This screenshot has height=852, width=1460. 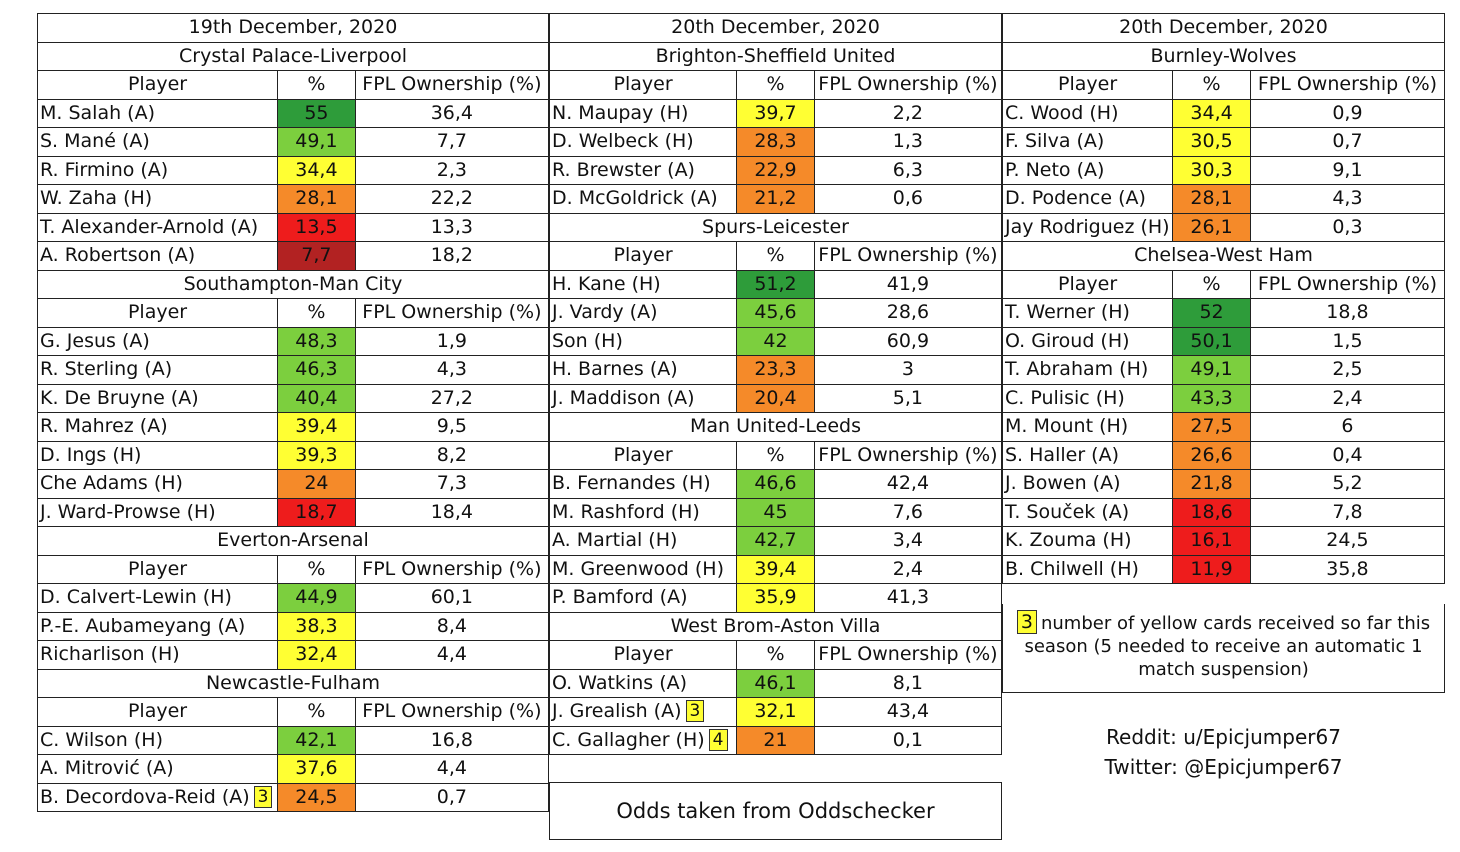 What do you see at coordinates (908, 511) in the screenshot?
I see `ownership-cell: 7,6` at bounding box center [908, 511].